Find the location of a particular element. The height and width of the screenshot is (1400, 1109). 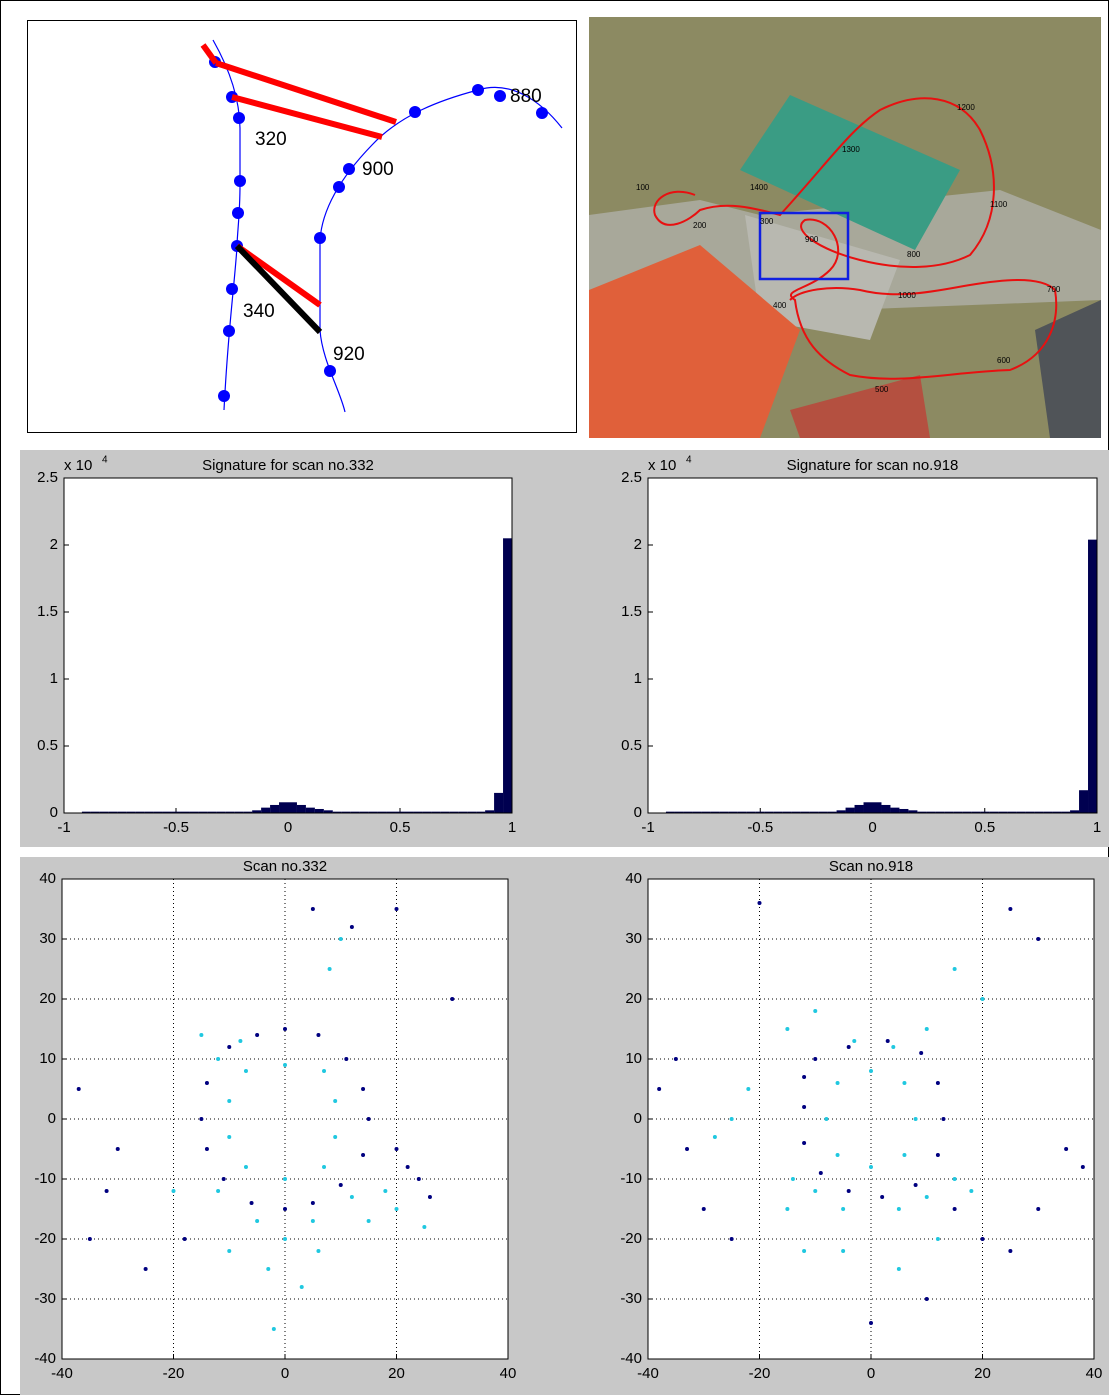

y-multiplier-exponent: 4 is located at coordinates (689, 460).